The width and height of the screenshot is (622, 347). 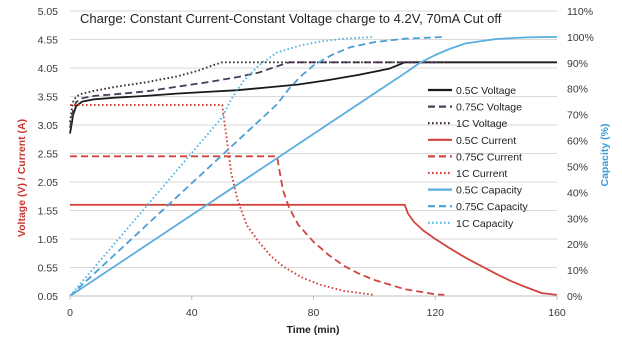 I want to click on legend-label-05c-voltage: 0.5C Voltage, so click(x=486, y=91).